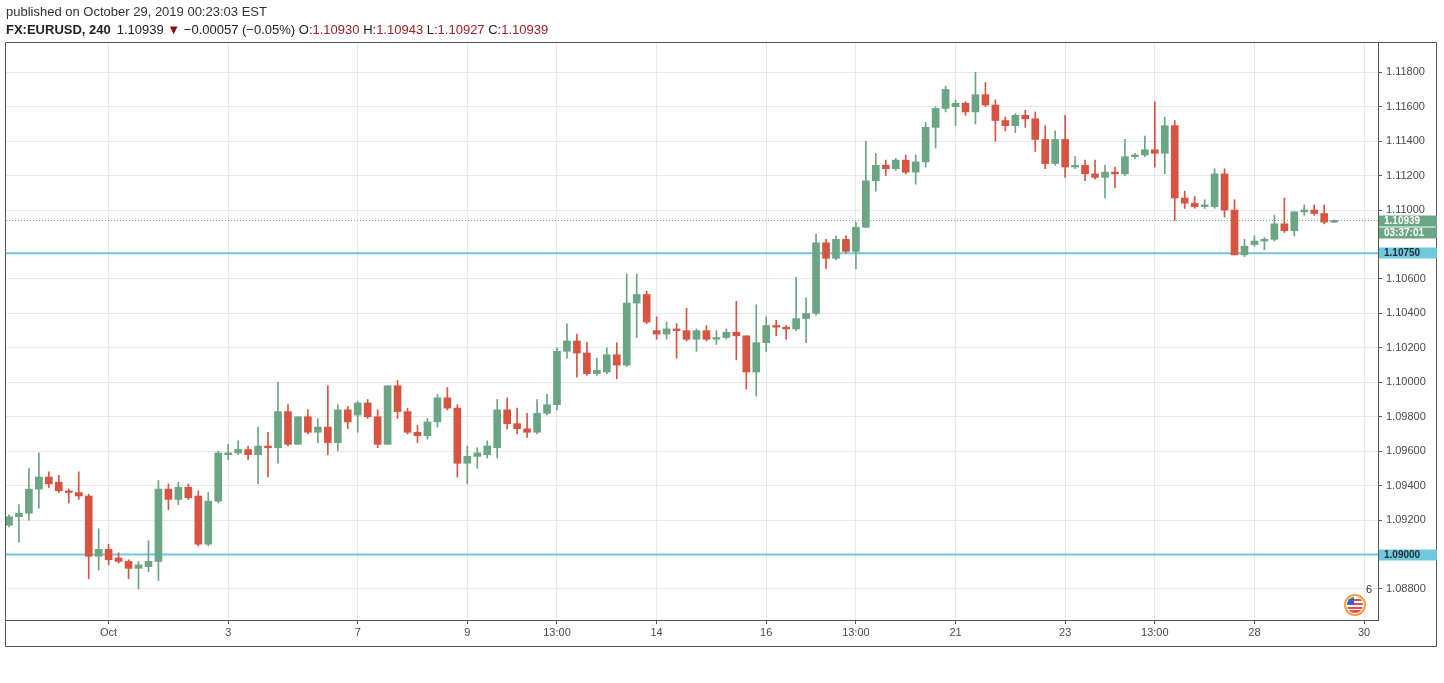  I want to click on x-tick-label: 21, so click(955, 631).